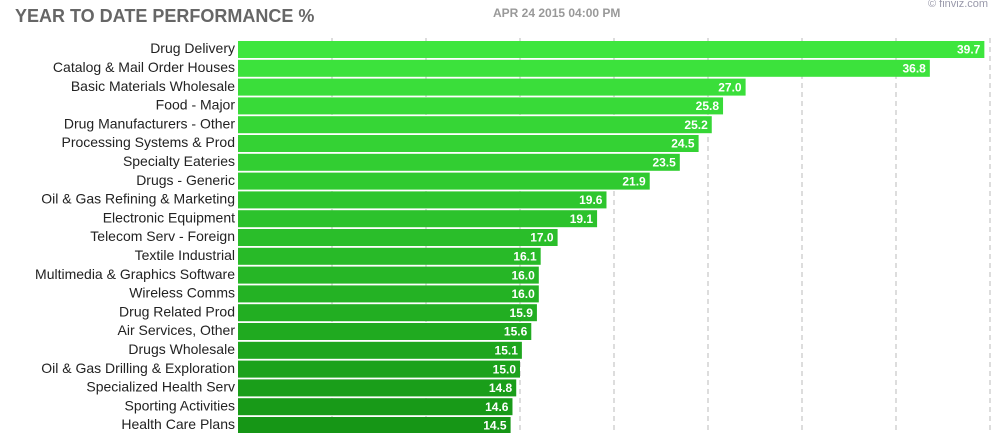  I want to click on value-label: 15.6, so click(516, 332).